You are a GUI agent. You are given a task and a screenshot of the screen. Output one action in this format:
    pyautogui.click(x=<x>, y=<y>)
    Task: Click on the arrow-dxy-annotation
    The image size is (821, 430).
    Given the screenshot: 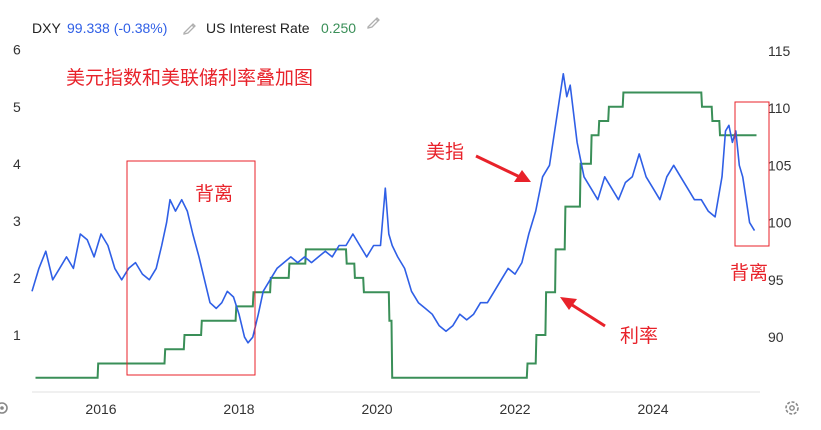 What is the action you would take?
    pyautogui.click(x=503, y=168)
    